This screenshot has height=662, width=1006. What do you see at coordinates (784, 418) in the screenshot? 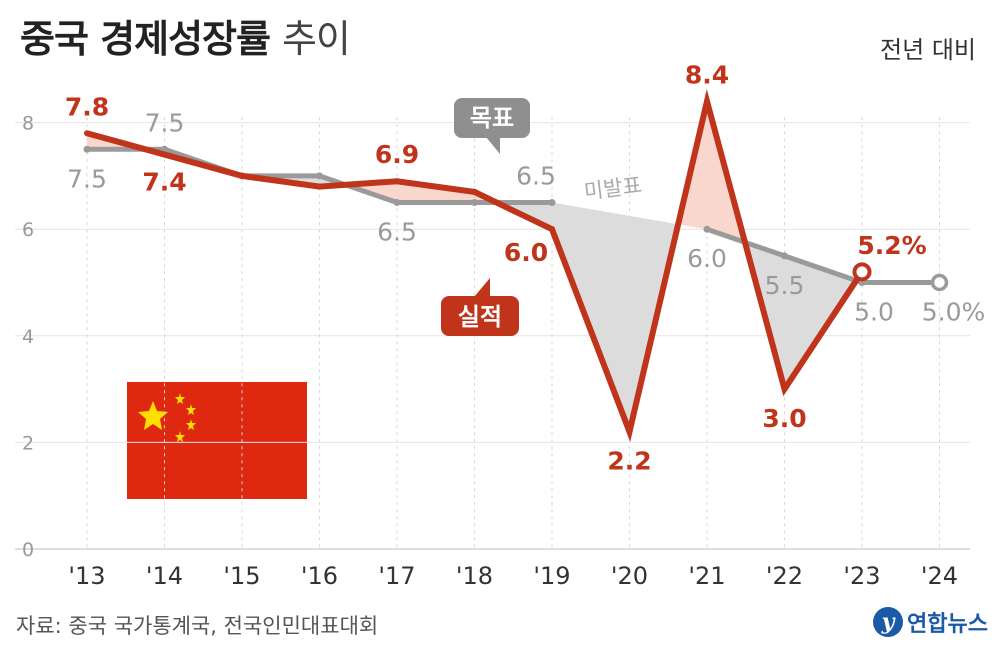
I see `actual-data-label: 3.0` at bounding box center [784, 418].